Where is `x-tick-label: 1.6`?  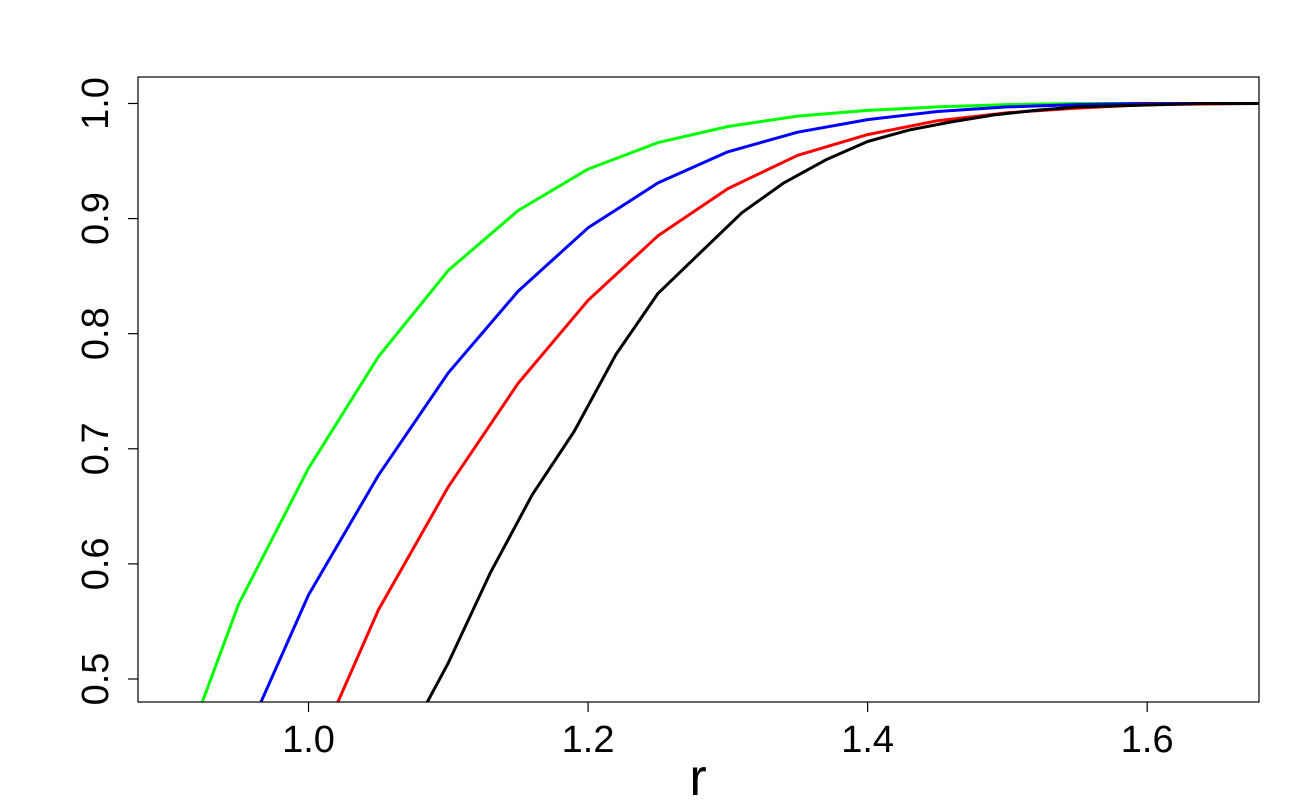 x-tick-label: 1.6 is located at coordinates (1147, 740).